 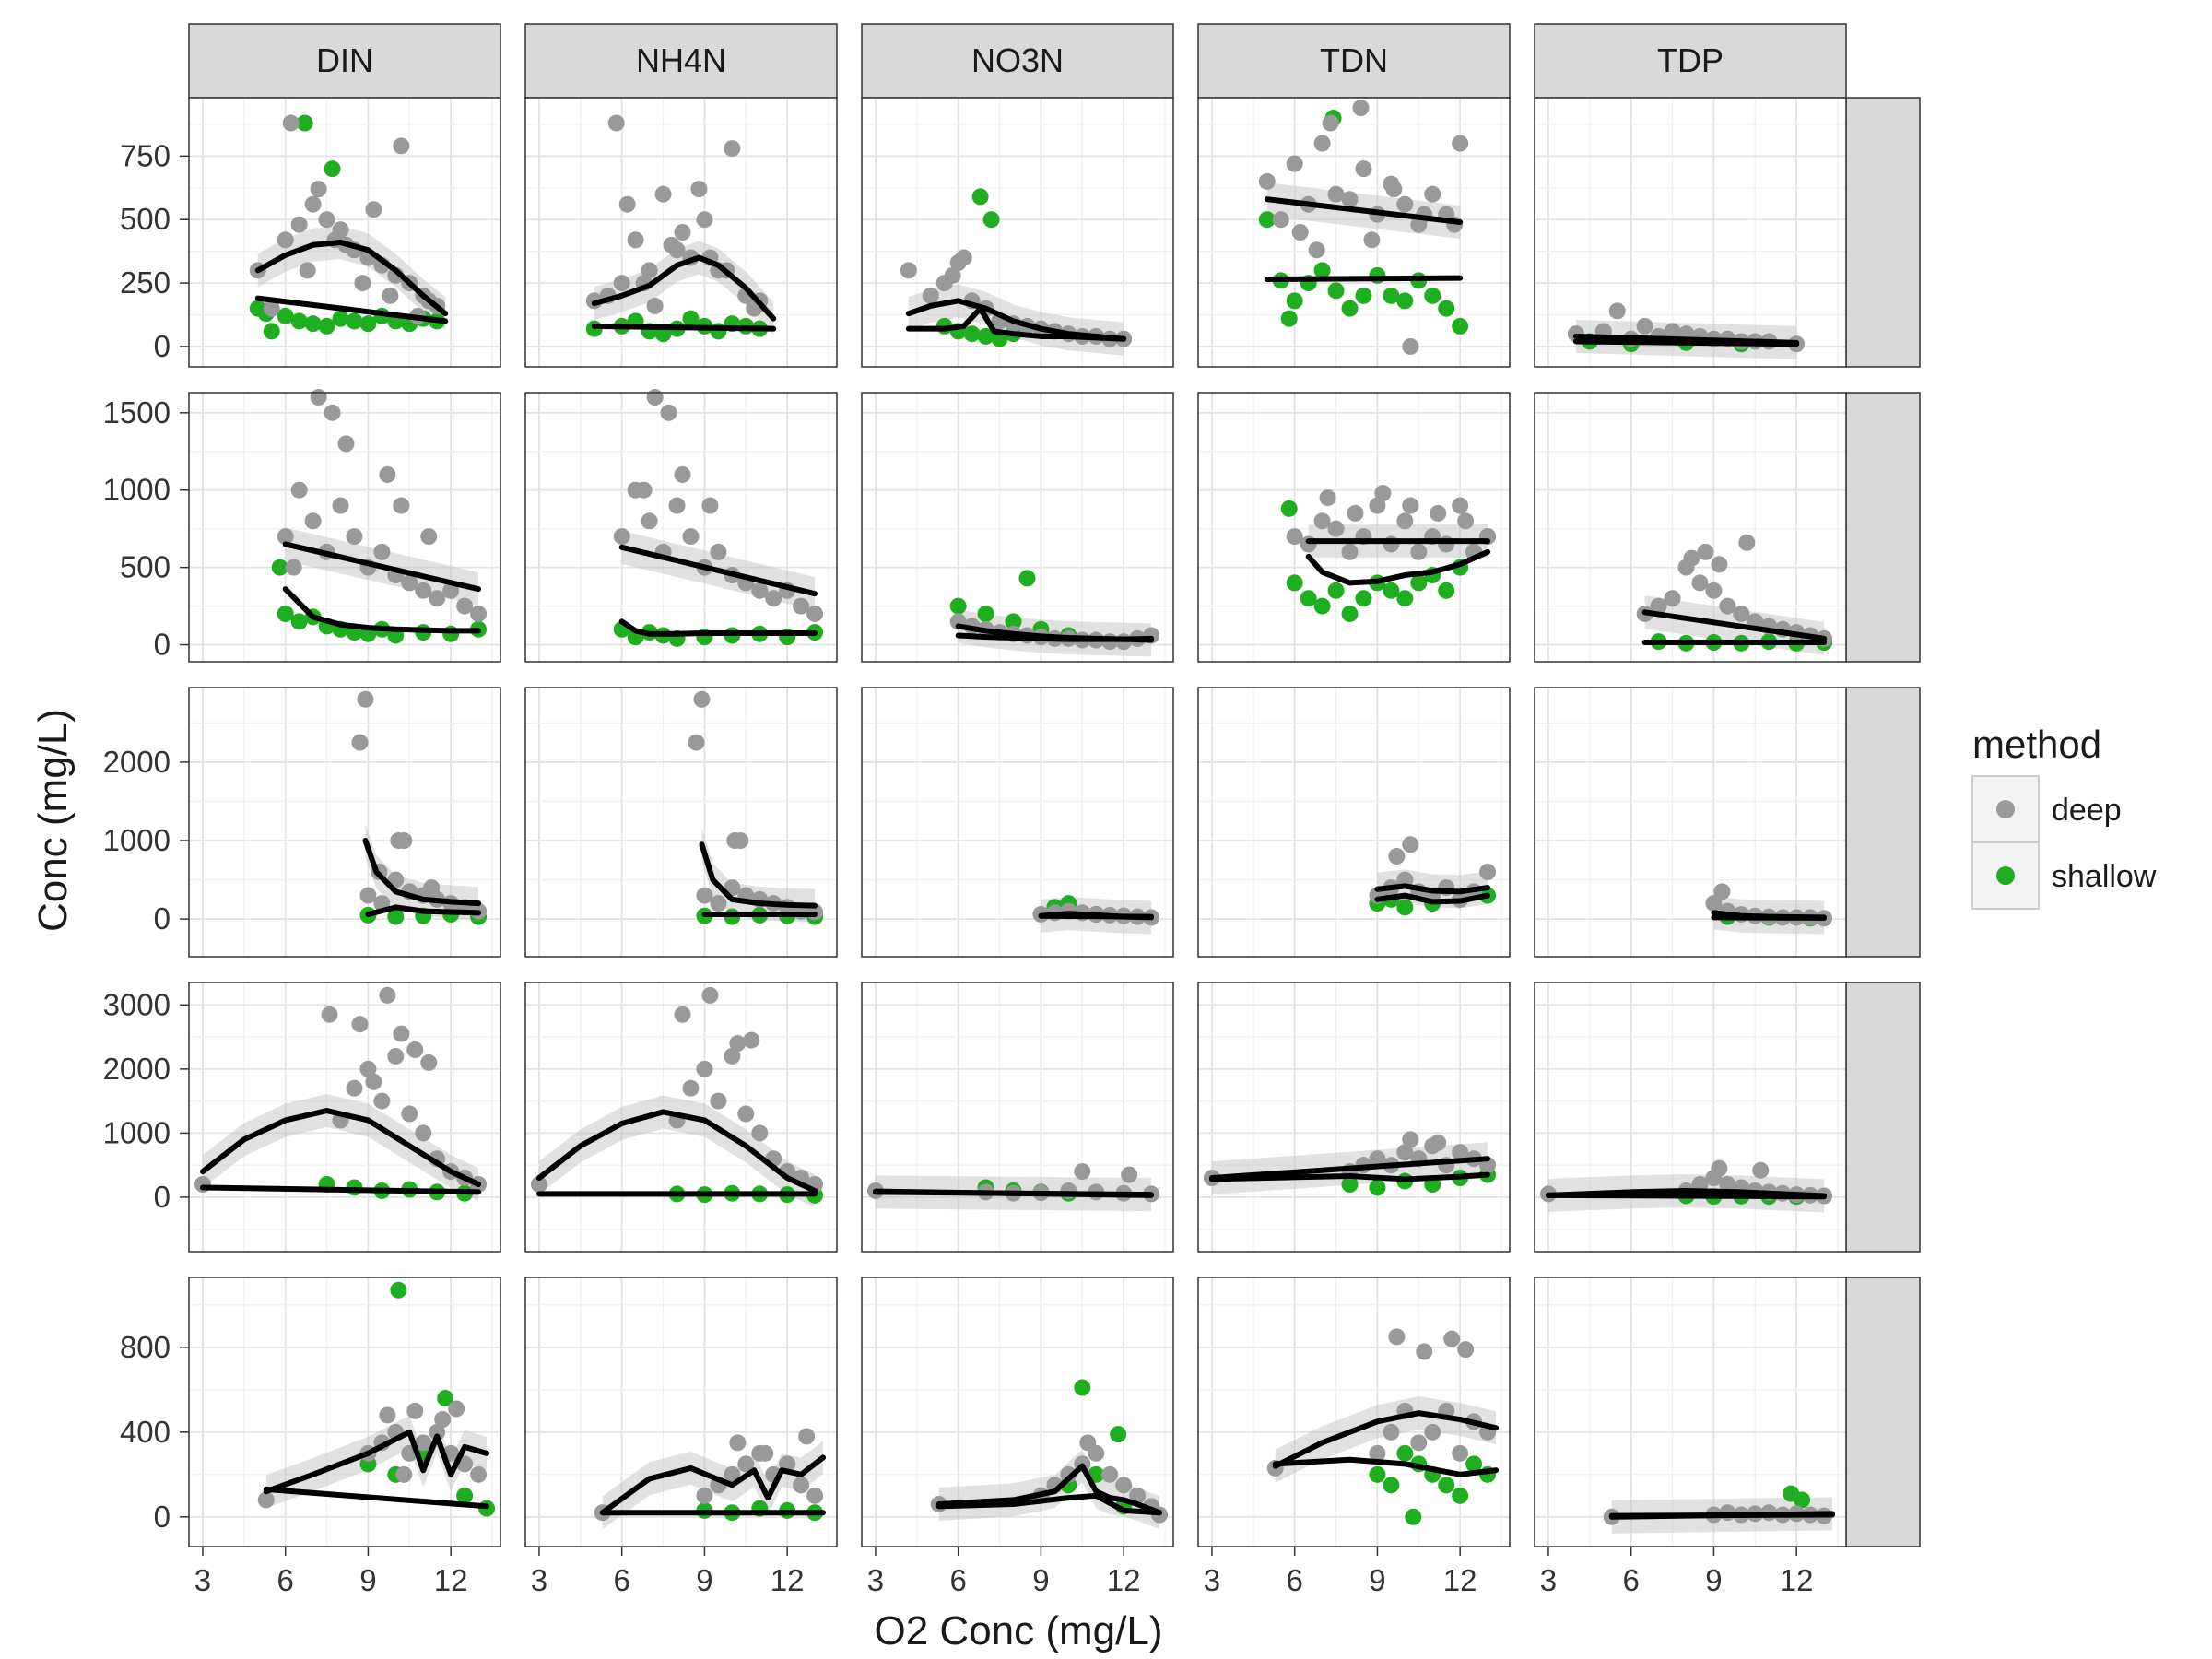 I want to click on column-strip: TDN, so click(x=1354, y=61).